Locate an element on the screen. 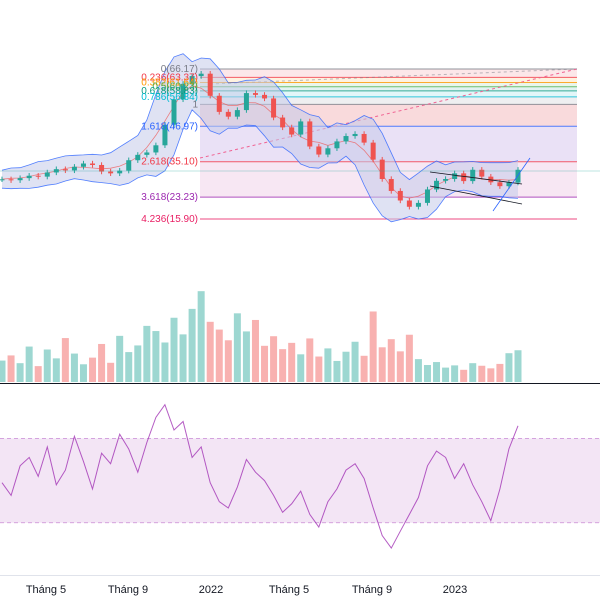 The image size is (600, 600). fib-trend-line is located at coordinates (388, 113).